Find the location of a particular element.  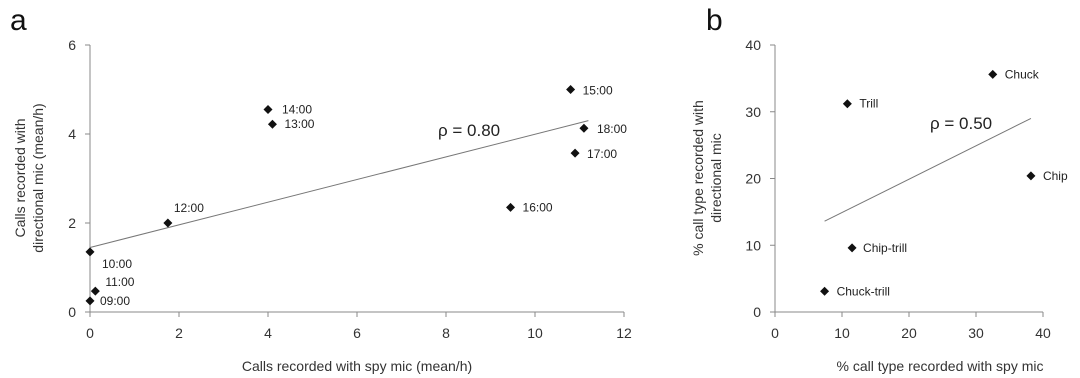

x-tick-label: 6 is located at coordinates (357, 333).